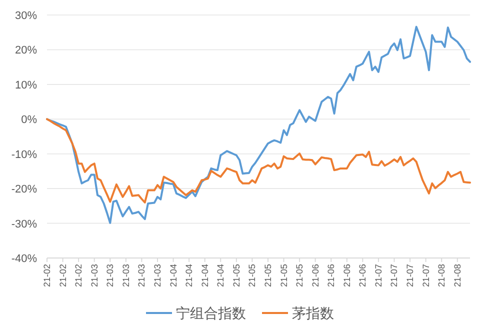  What do you see at coordinates (26, 16) in the screenshot?
I see `y-tick-label: 30%` at bounding box center [26, 16].